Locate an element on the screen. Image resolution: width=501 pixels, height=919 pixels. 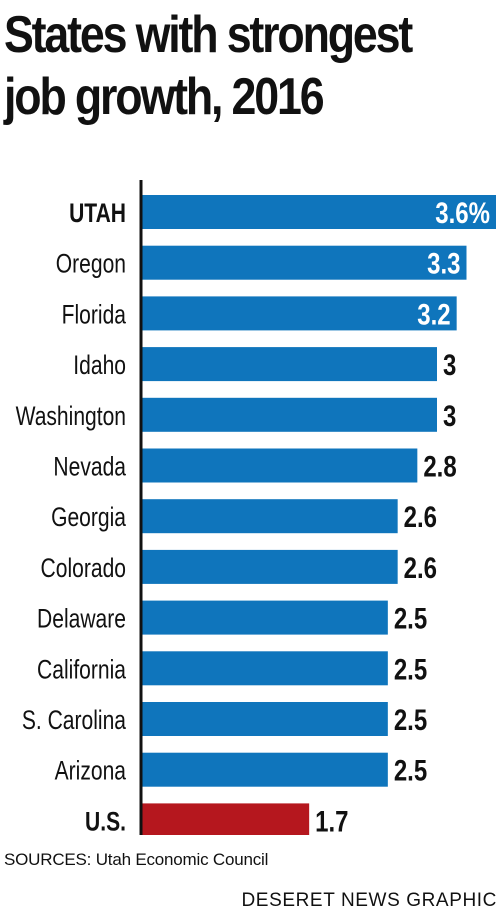
data-label-u-s: 1.7 is located at coordinates (331, 819).